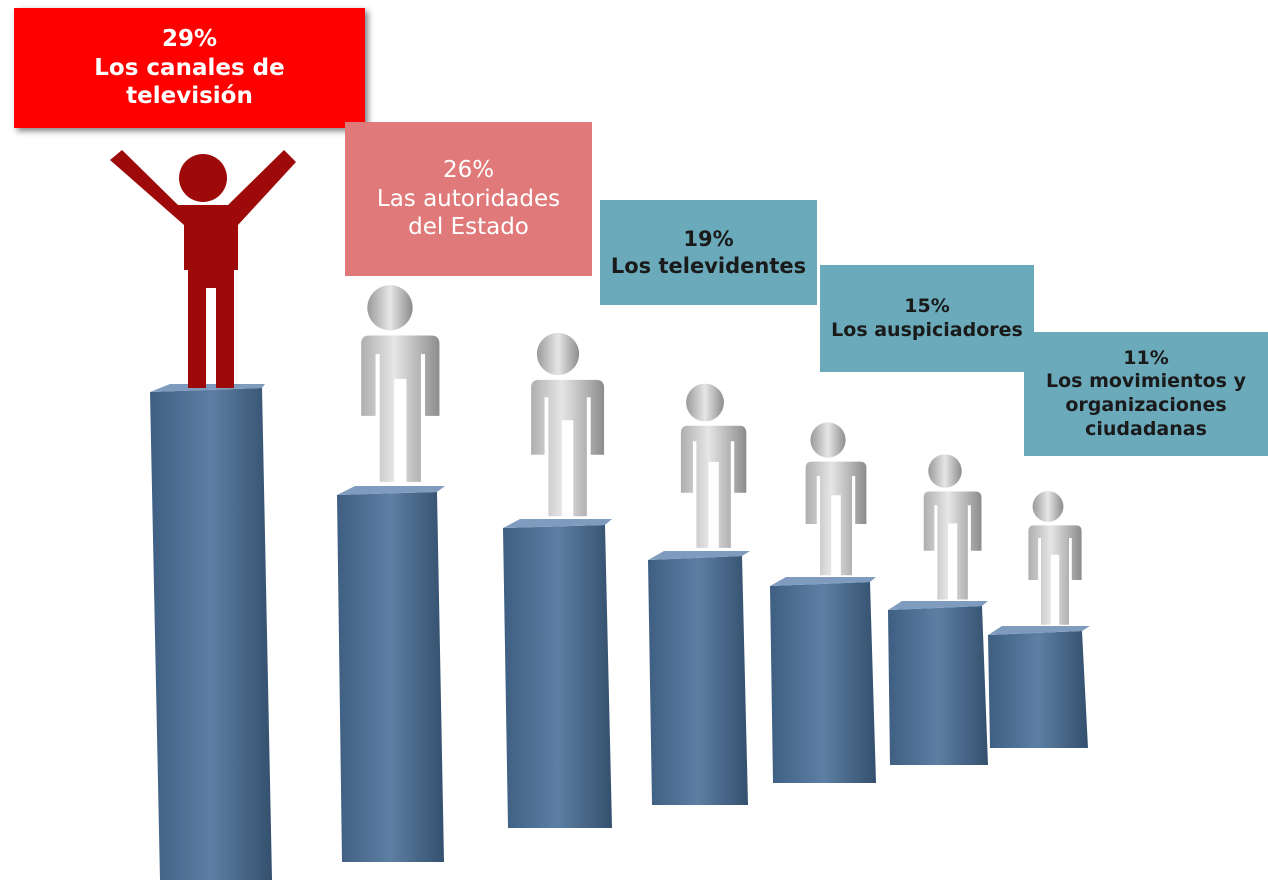 The height and width of the screenshot is (880, 1268). I want to click on label: Las autoridades del Estado, so click(468, 213).